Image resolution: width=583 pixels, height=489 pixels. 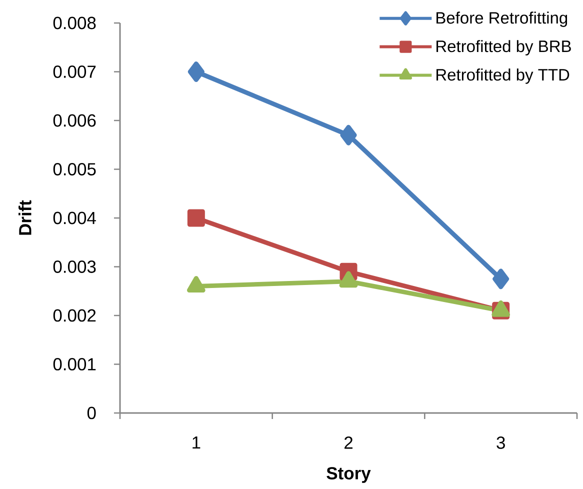 I want to click on y-tick-label: 0.007, so click(x=74, y=72).